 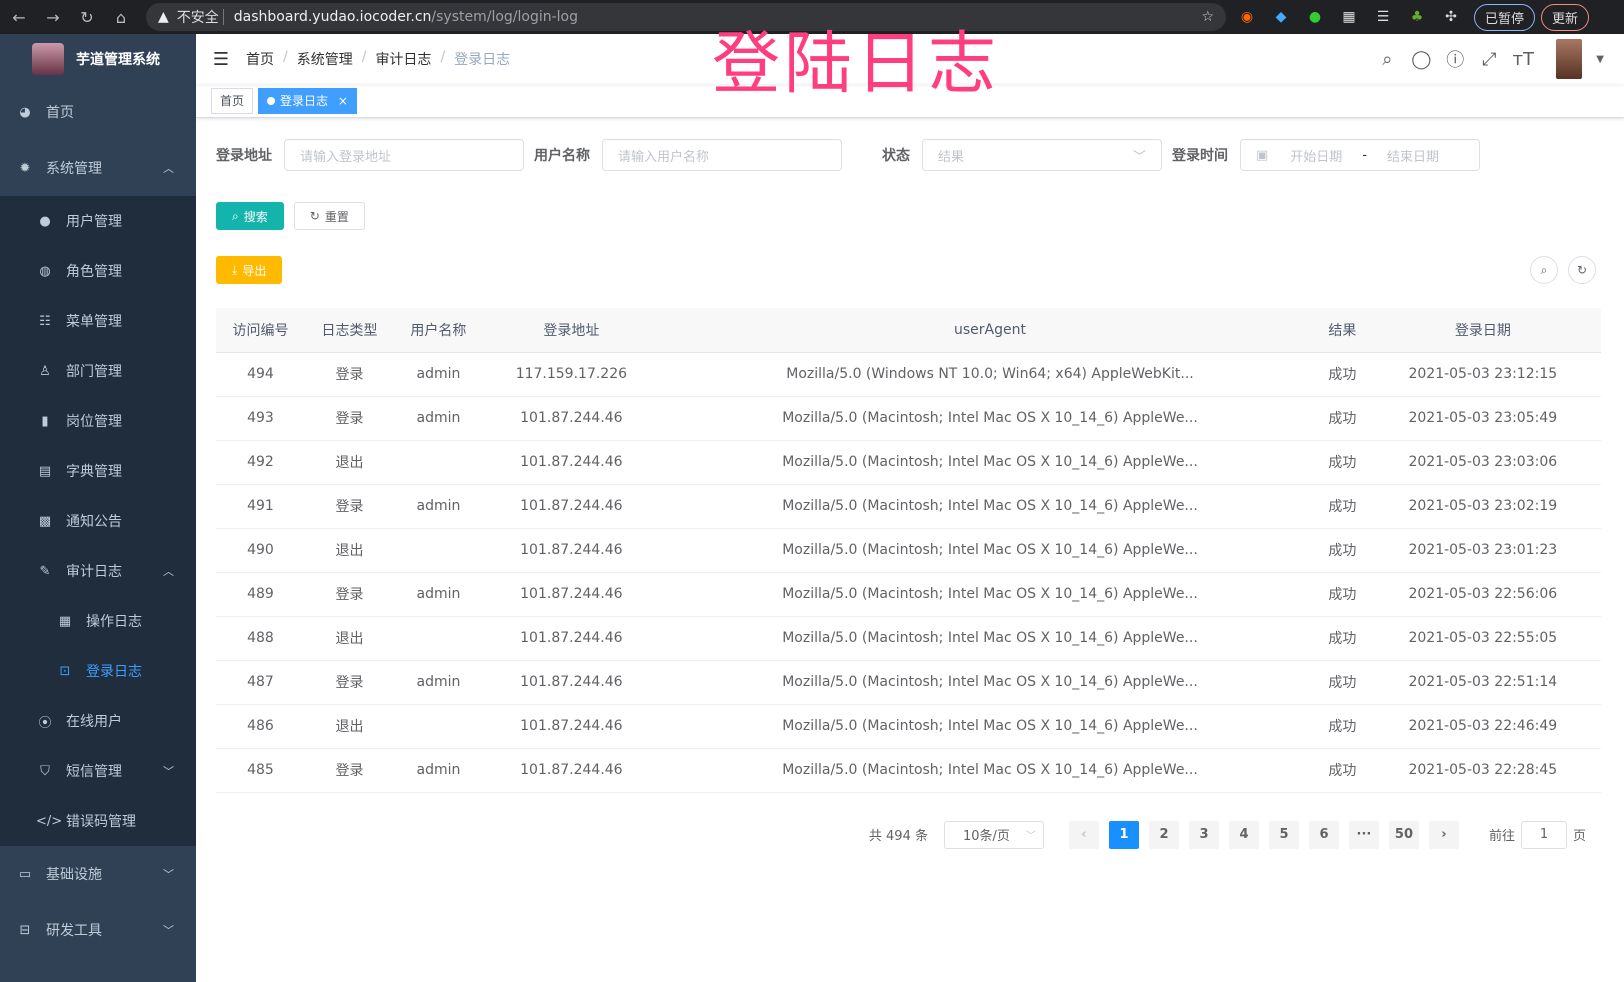 I want to click on placeholder: 结果, so click(x=951, y=157).